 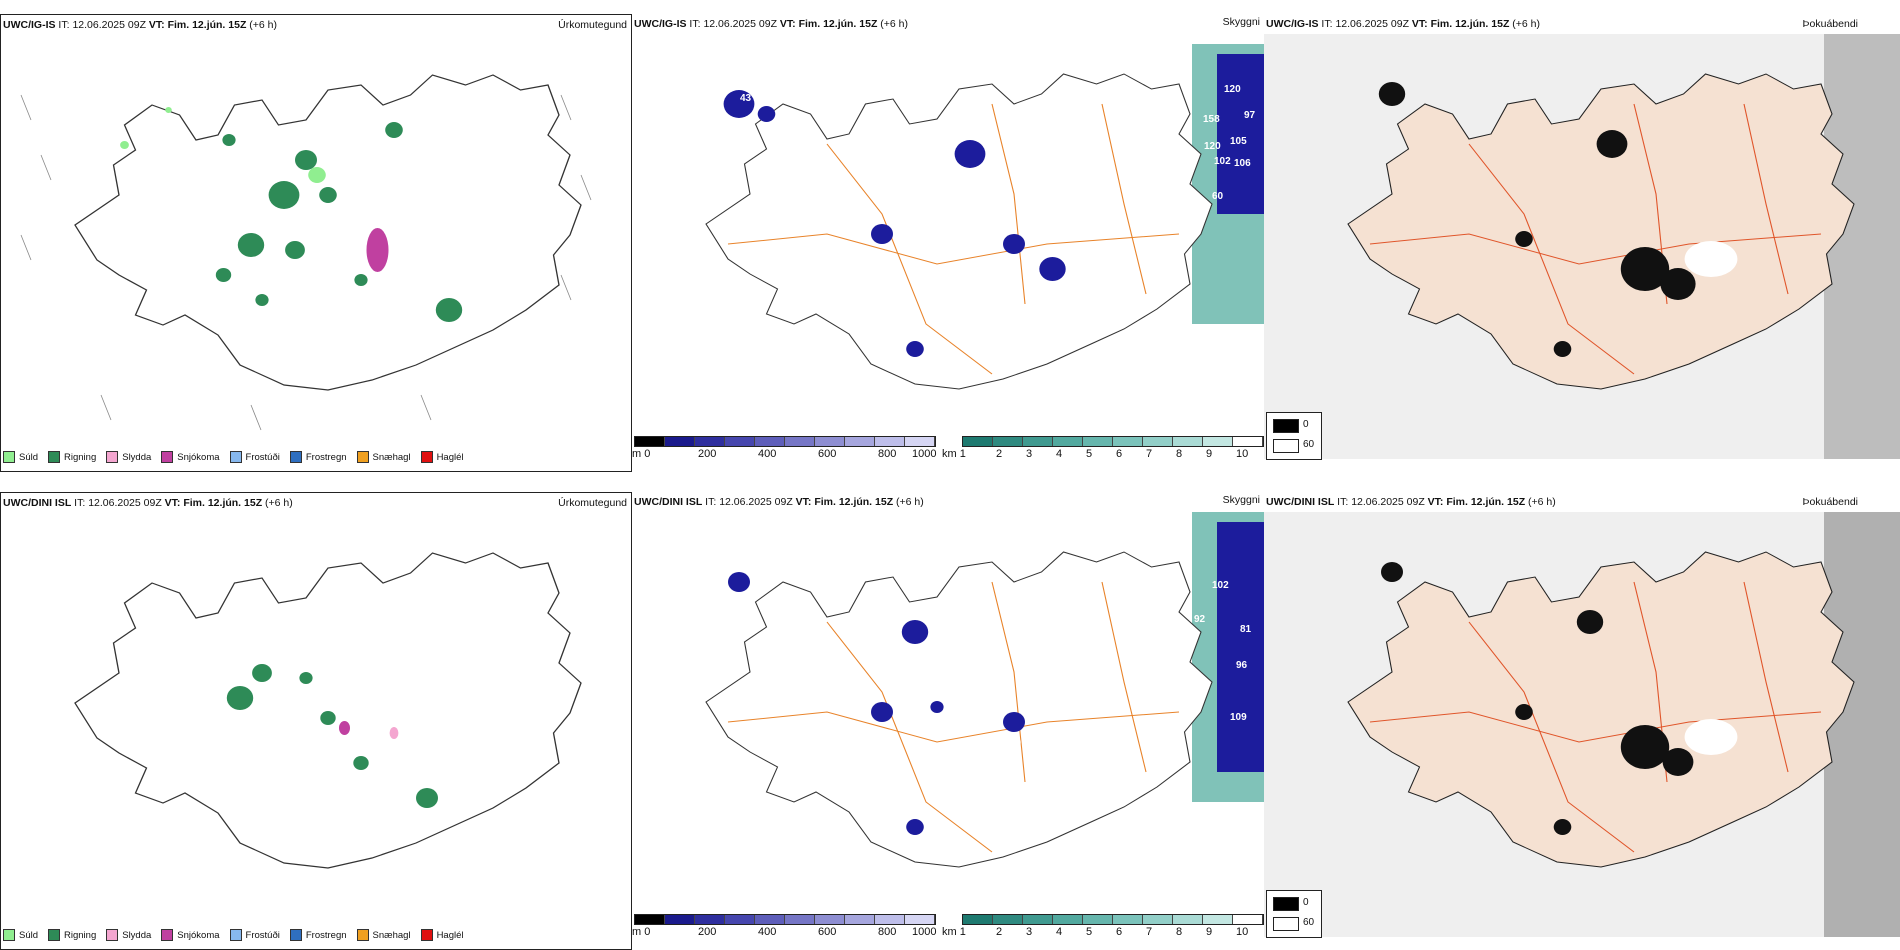 I want to click on visibility-label: 43, so click(x=746, y=98).